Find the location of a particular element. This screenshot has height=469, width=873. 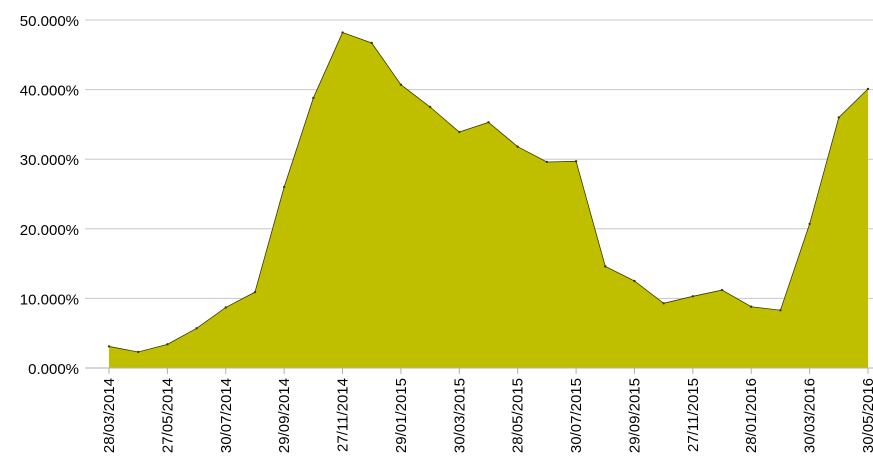

y-tick-label: 30.000% is located at coordinates (49, 160).